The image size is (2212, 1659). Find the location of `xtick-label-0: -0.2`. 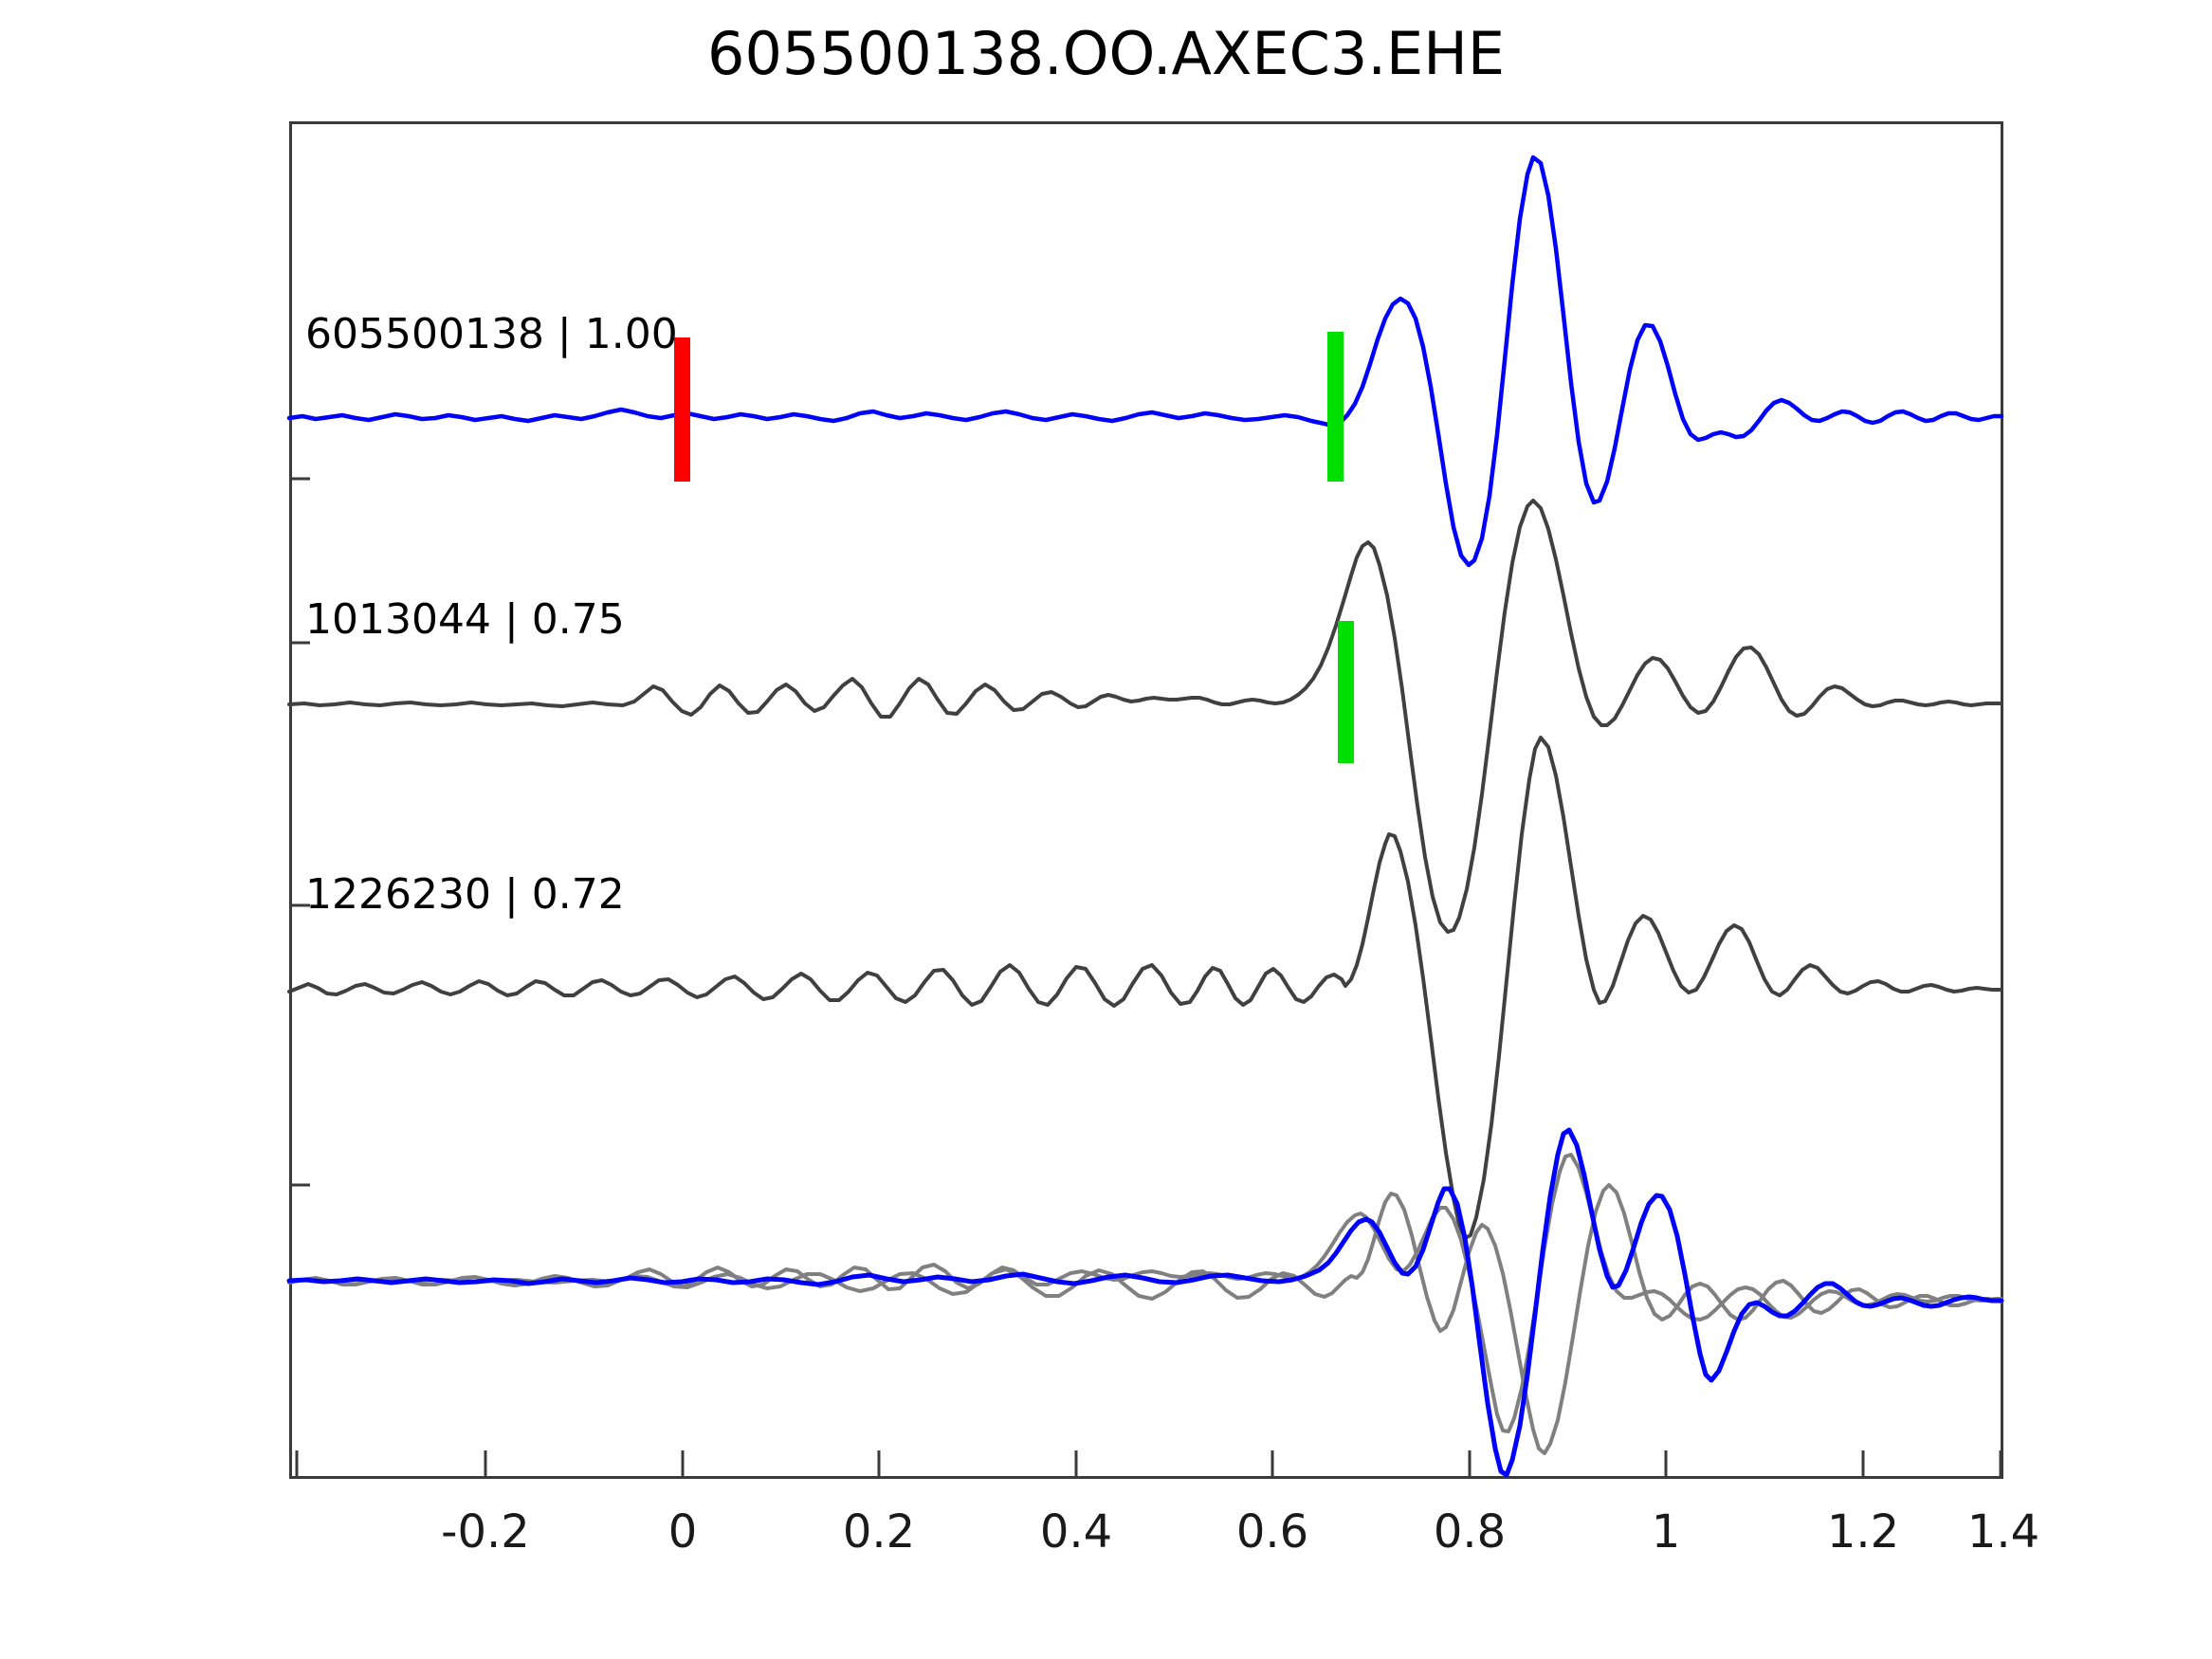

xtick-label-0: -0.2 is located at coordinates (485, 1532).